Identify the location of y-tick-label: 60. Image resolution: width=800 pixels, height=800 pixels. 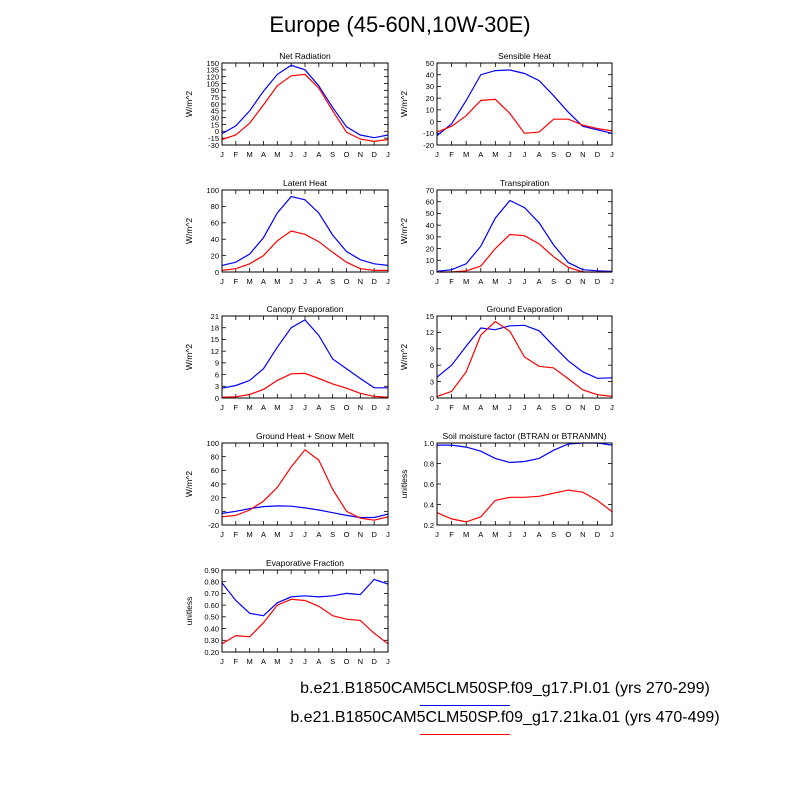
(215, 104).